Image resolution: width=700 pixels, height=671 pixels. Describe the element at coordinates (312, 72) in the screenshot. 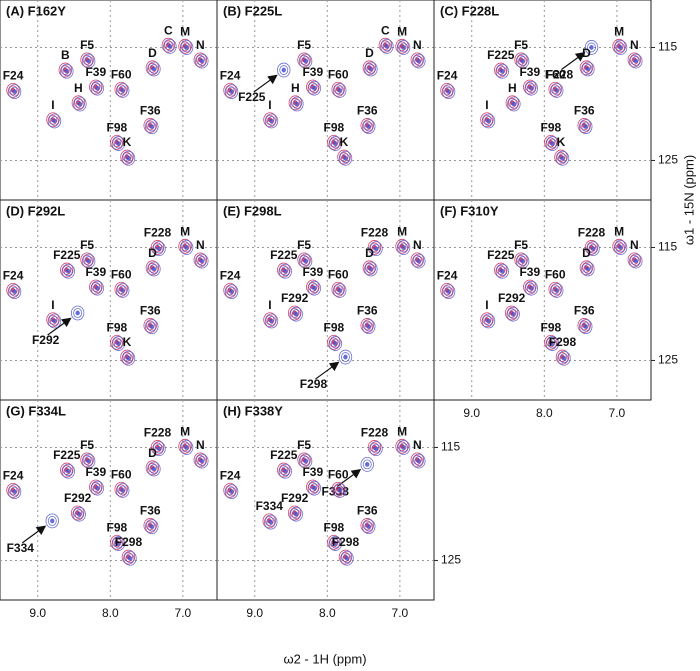

I see `peak-label: F39` at that location.